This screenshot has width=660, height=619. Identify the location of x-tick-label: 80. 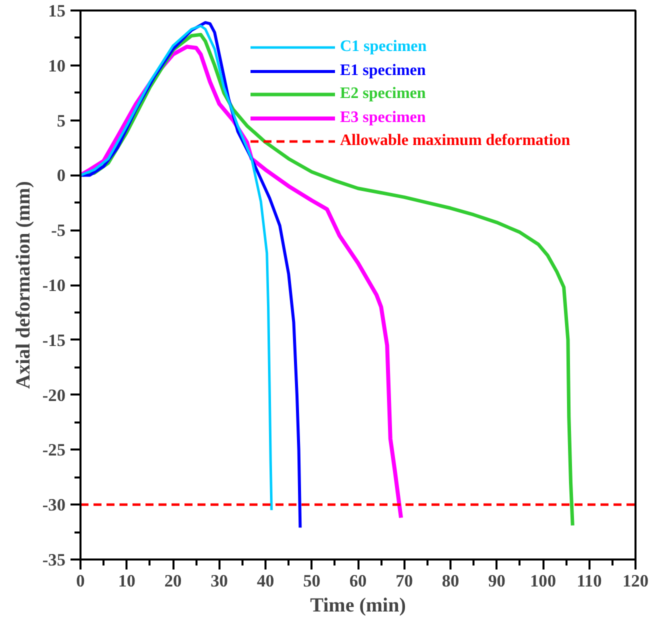
(451, 581).